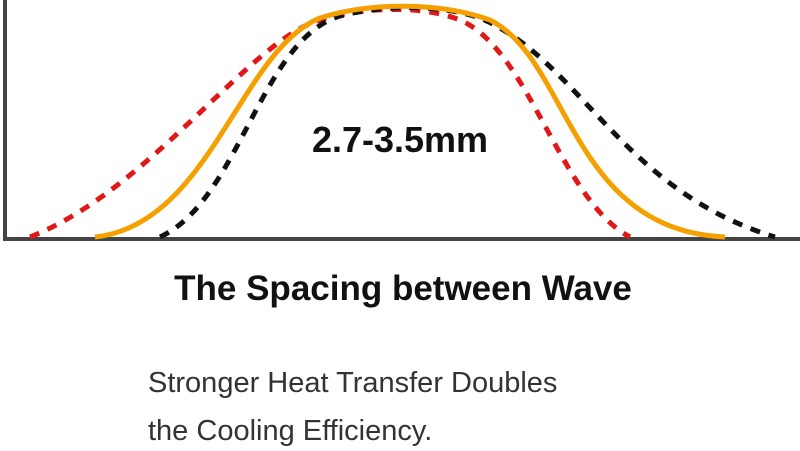 The height and width of the screenshot is (451, 800). What do you see at coordinates (290, 431) in the screenshot?
I see `description-line: the Cooling Efficiency.` at bounding box center [290, 431].